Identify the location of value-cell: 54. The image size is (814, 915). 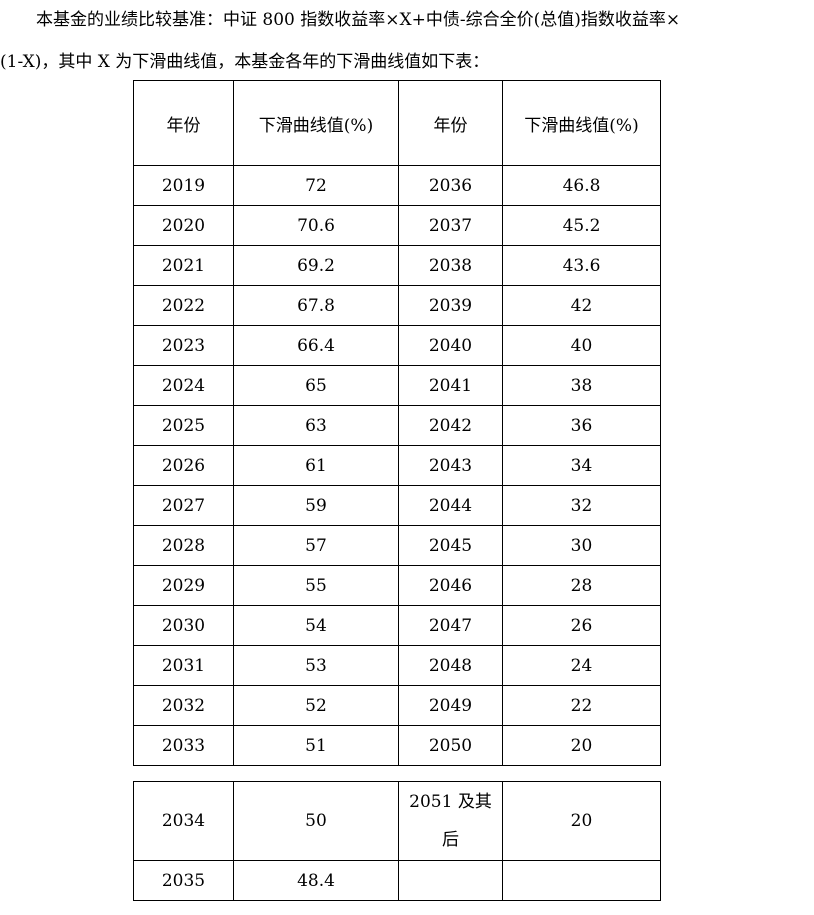
(316, 625).